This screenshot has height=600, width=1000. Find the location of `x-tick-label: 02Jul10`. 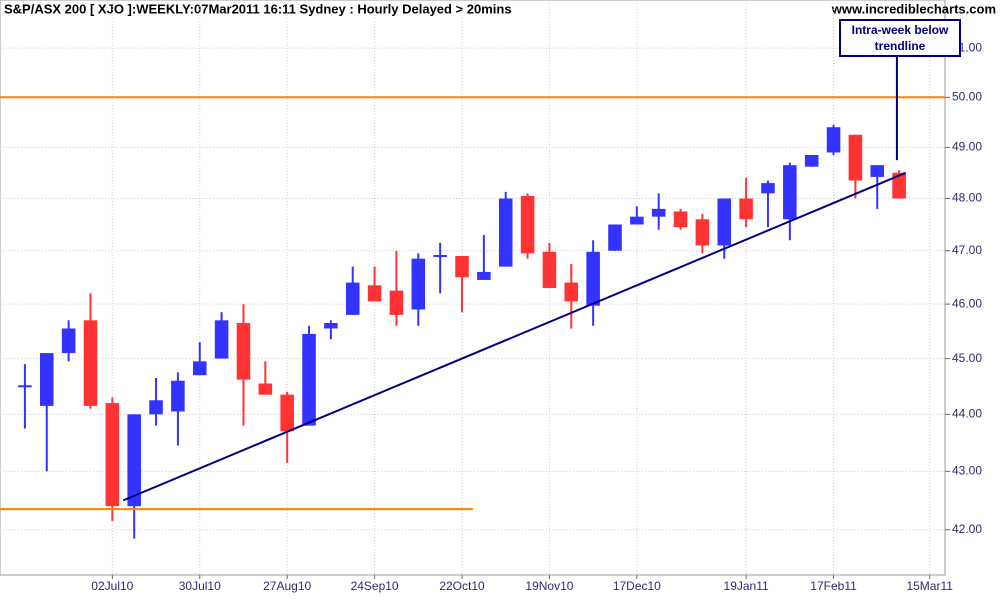

x-tick-label: 02Jul10 is located at coordinates (112, 586).